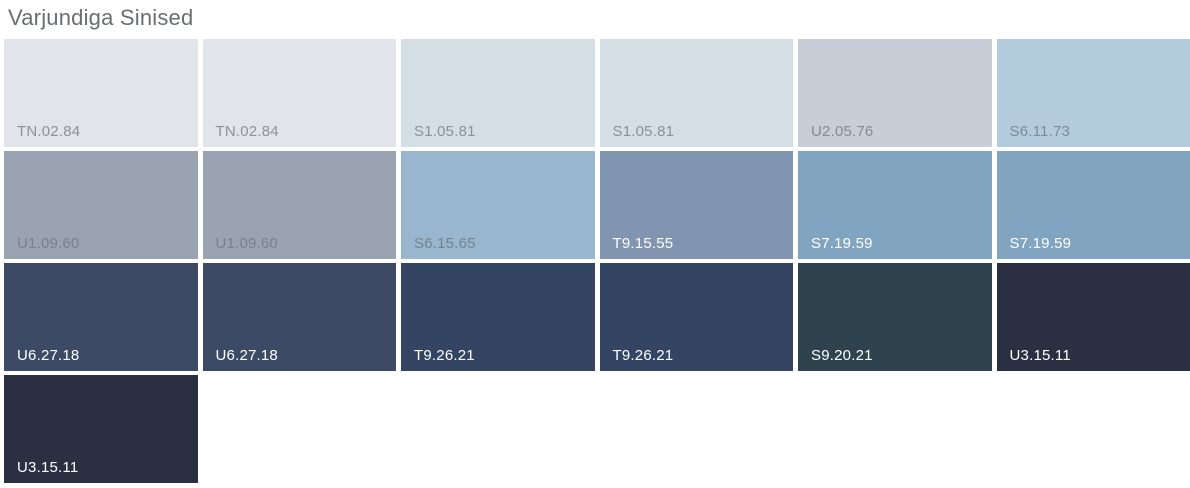 The image size is (1190, 488). I want to click on swatch-code-label: T9.15.55, so click(643, 243).